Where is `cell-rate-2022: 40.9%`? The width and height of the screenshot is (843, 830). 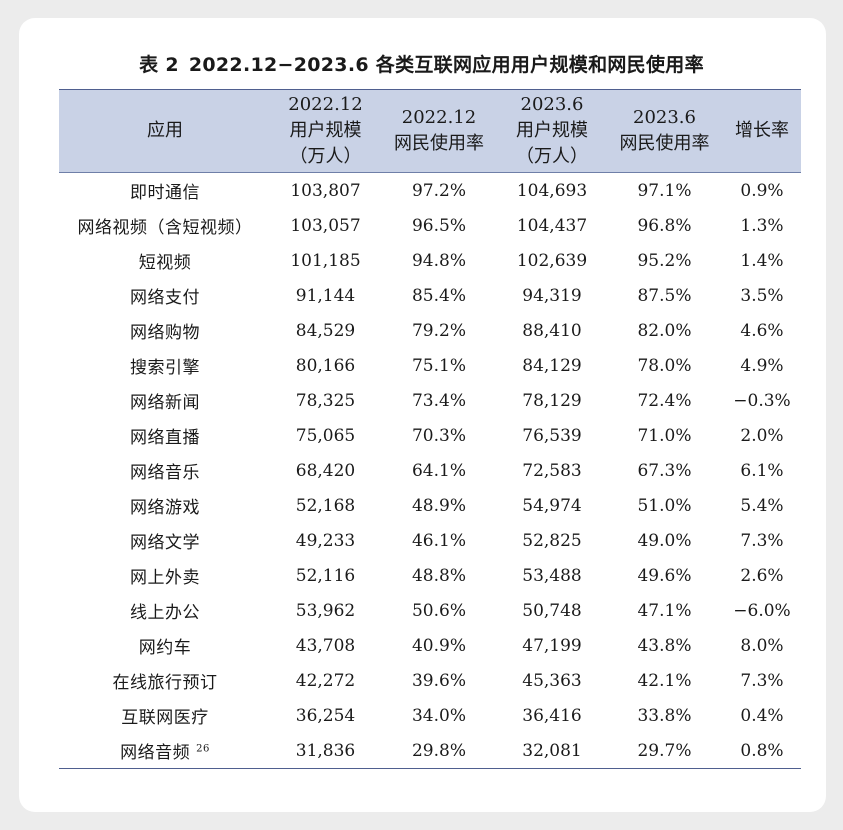 cell-rate-2022: 40.9% is located at coordinates (438, 645).